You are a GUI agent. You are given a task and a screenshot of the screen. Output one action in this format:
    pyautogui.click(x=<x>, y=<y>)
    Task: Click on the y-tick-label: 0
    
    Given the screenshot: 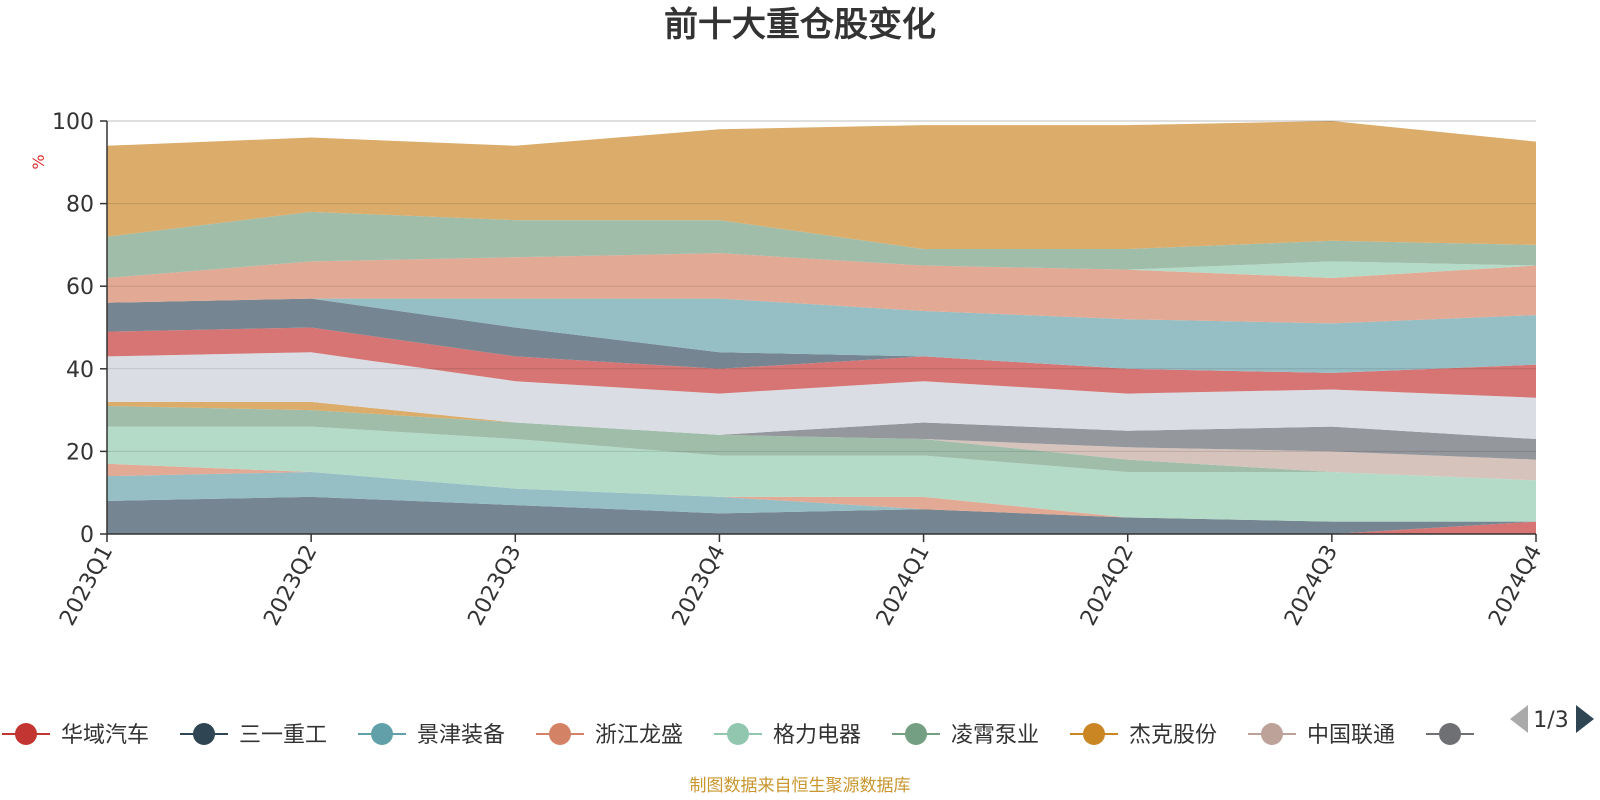 What is the action you would take?
    pyautogui.click(x=87, y=535)
    